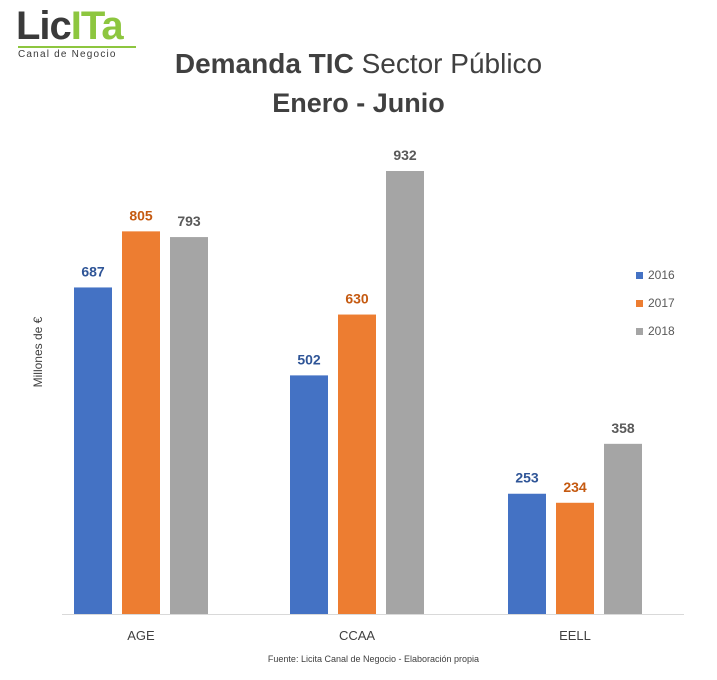 This screenshot has height=680, width=717. I want to click on data-label-eell-2018: 358, so click(623, 428).